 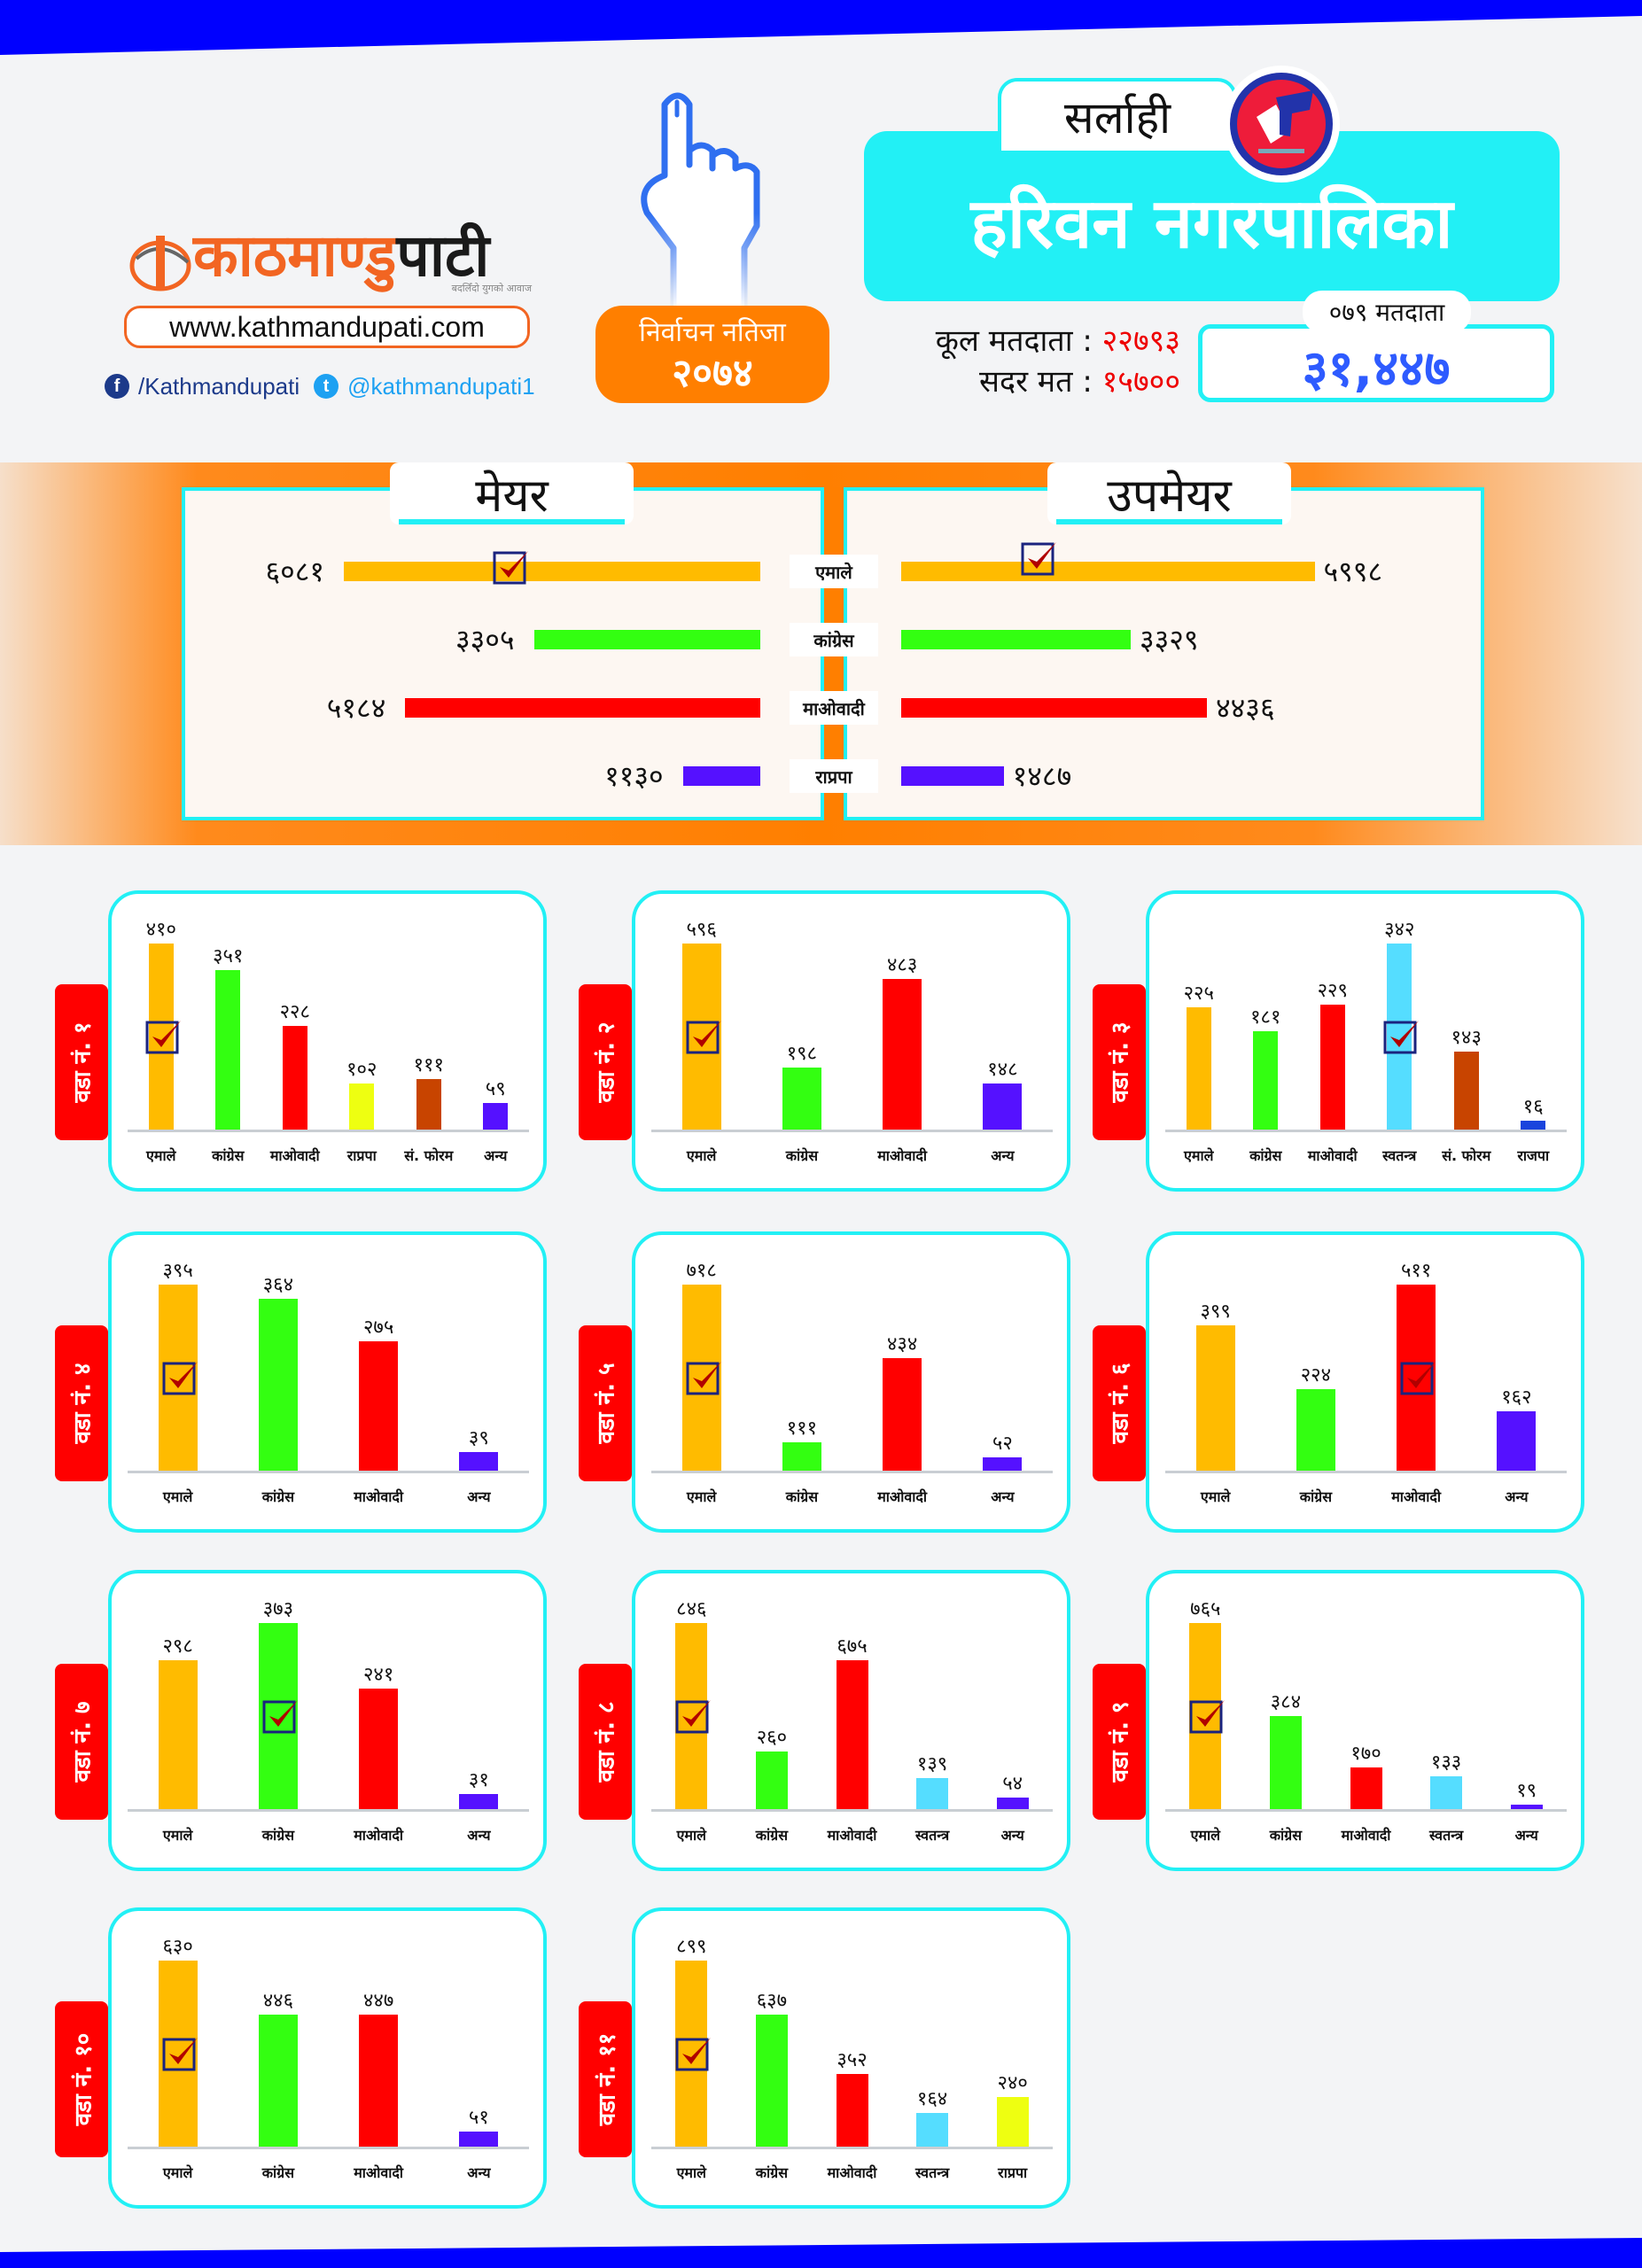 What do you see at coordinates (1004, 341) in the screenshot?
I see `total-voters-label: कूल मतदाता` at bounding box center [1004, 341].